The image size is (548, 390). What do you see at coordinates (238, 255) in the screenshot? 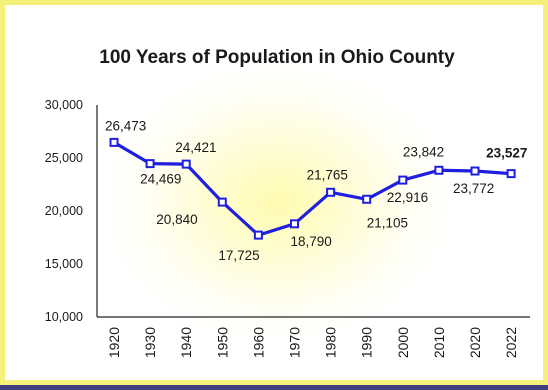
I see `data-label: 17,725` at bounding box center [238, 255].